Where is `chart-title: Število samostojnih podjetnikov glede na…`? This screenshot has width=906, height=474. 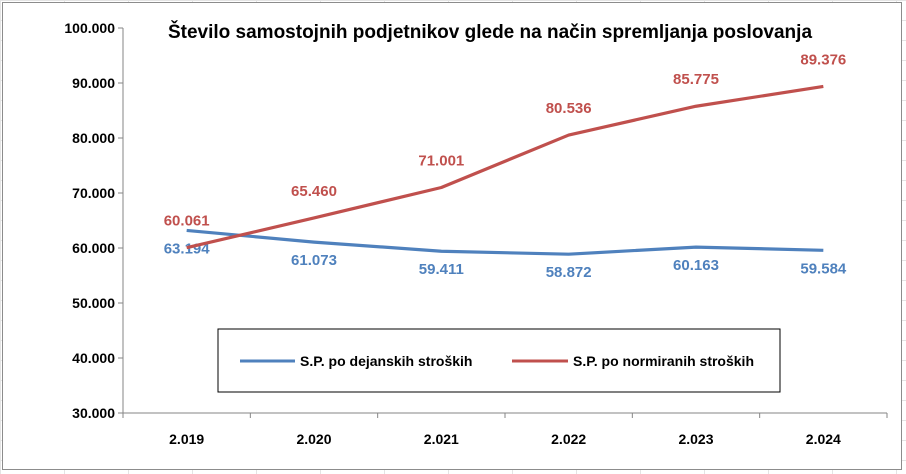 chart-title: Število samostojnih podjetnikov glede na… is located at coordinates (490, 32).